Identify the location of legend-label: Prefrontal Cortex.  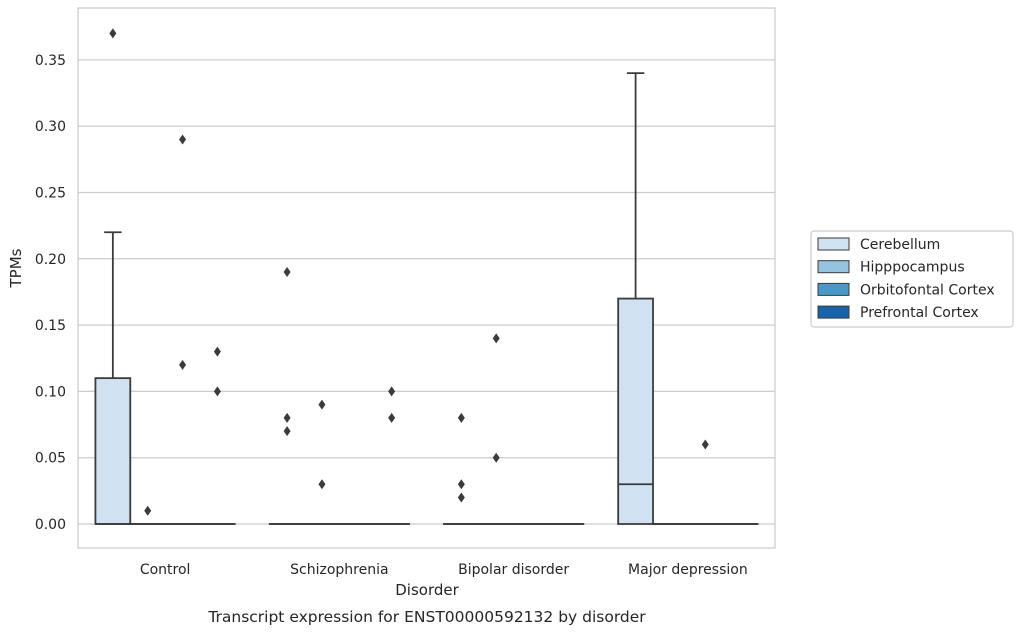
(919, 313).